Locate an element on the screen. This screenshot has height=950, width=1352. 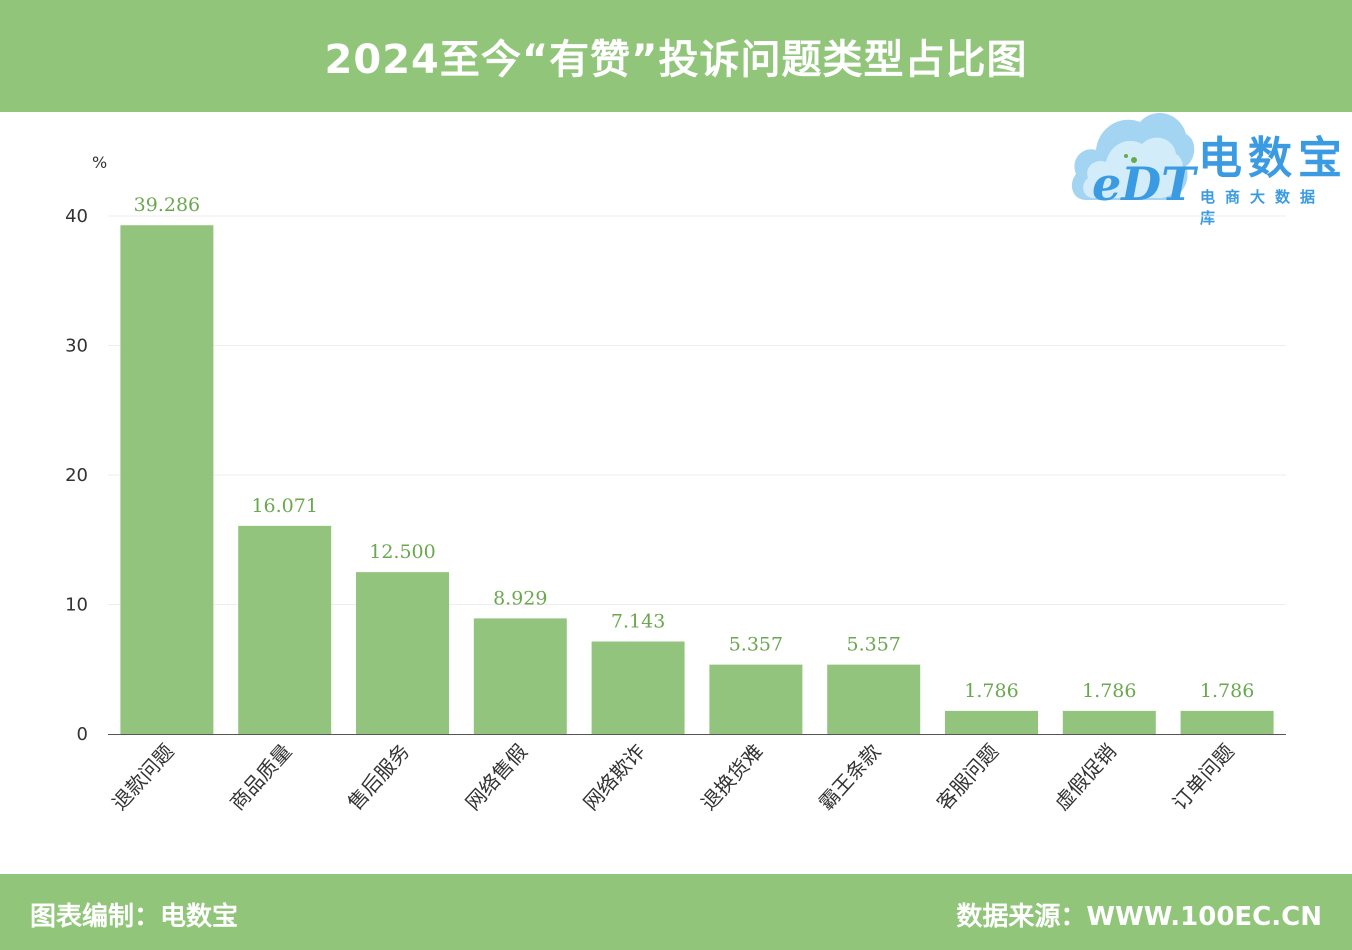
edt-mark: eDT is located at coordinates (1145, 181).